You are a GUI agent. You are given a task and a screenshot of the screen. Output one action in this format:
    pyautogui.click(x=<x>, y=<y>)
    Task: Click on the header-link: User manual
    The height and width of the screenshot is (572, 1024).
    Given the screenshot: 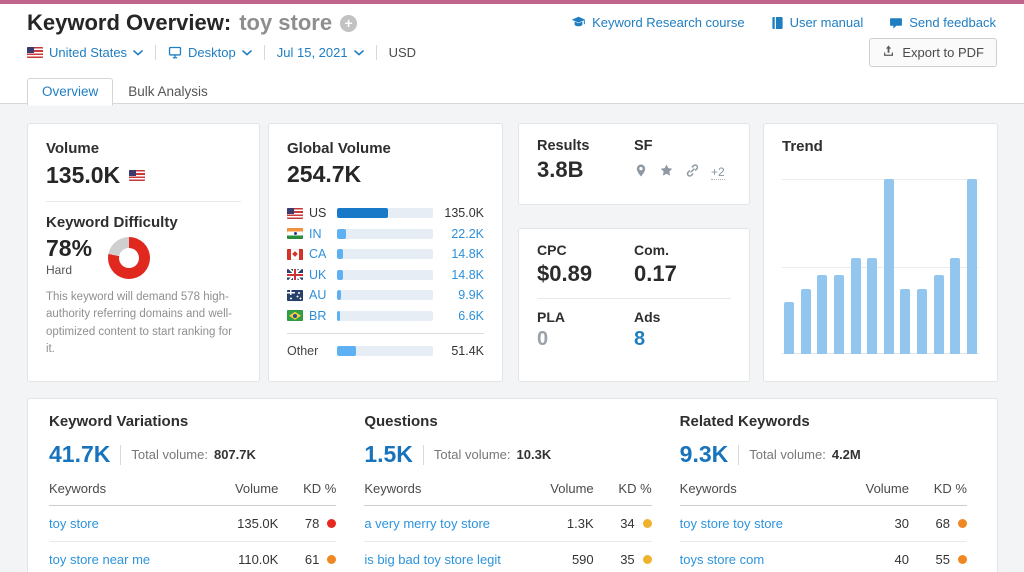 What is the action you would take?
    pyautogui.click(x=817, y=22)
    